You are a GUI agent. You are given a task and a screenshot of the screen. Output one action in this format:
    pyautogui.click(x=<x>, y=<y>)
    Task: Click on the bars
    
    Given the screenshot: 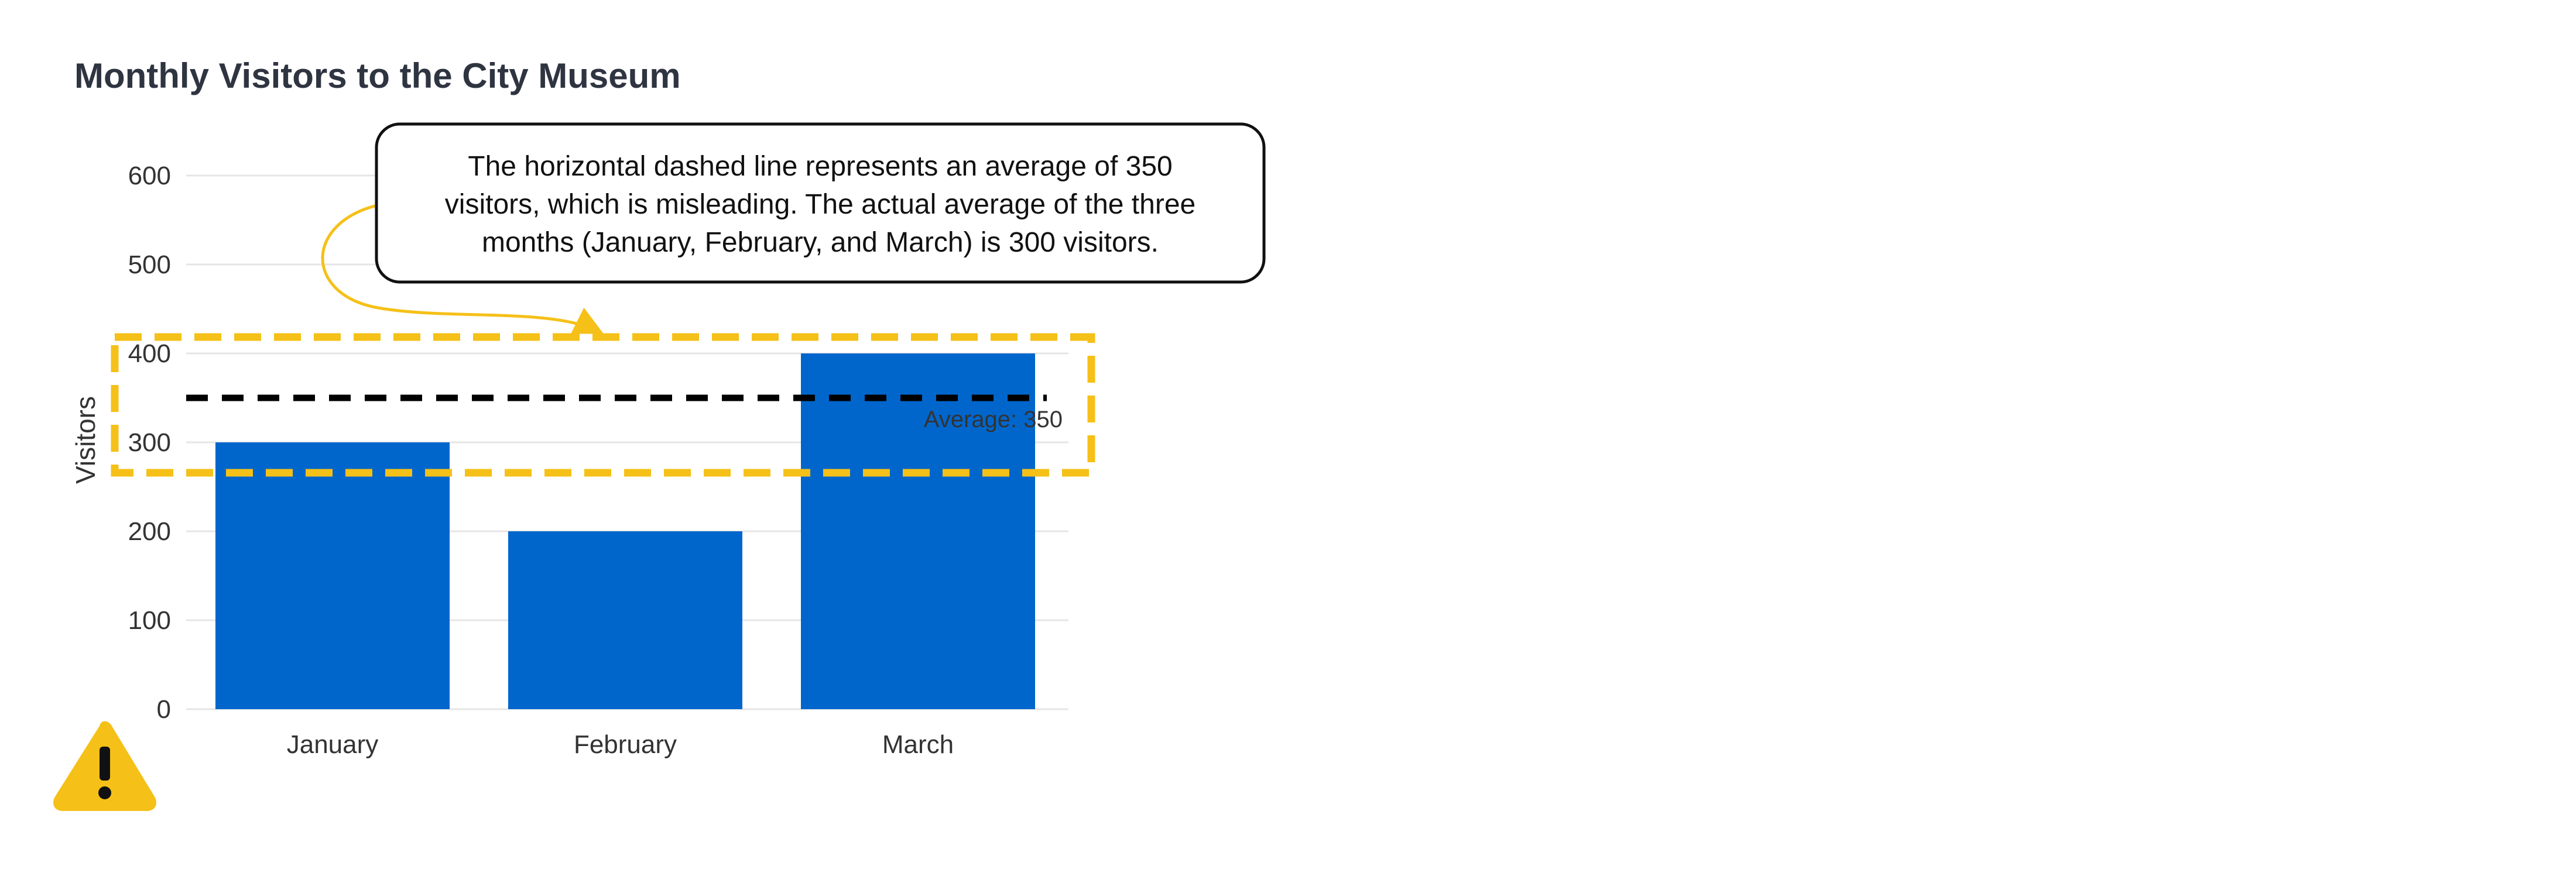 What is the action you would take?
    pyautogui.click(x=625, y=531)
    